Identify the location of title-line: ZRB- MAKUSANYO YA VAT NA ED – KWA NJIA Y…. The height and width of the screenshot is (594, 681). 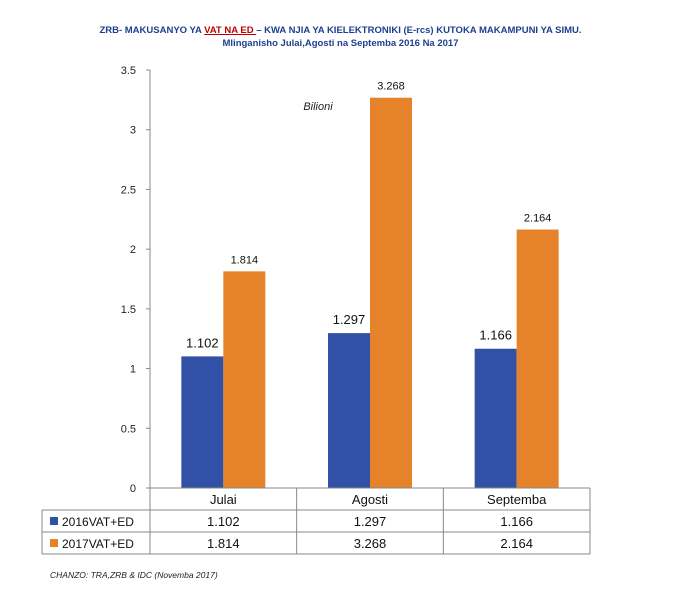
(340, 30).